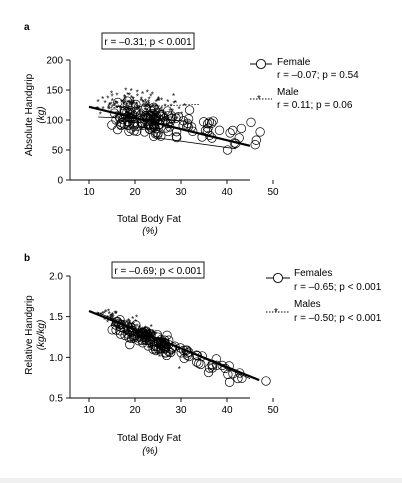 Image resolution: width=402 pixels, height=483 pixels. Describe the element at coordinates (318, 75) in the screenshot. I see `panel-a-legend-female-stat: r = –0.07; p = 0.54` at that location.